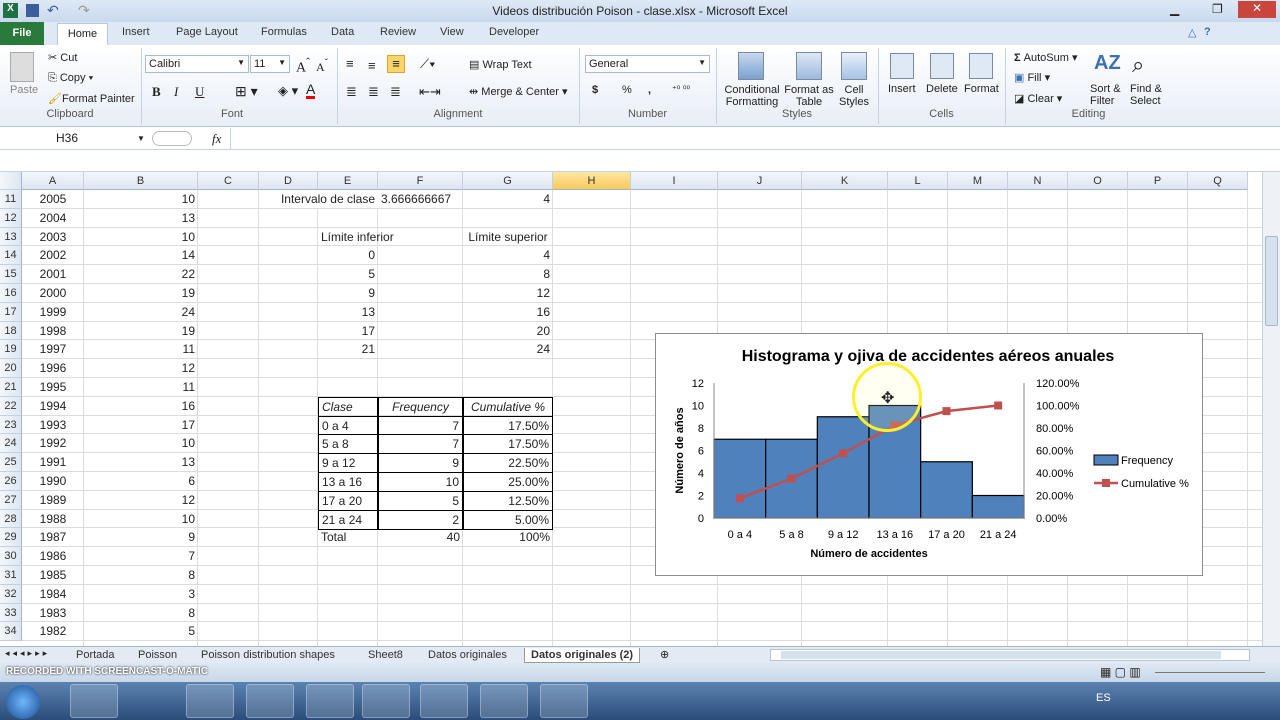 This screenshot has width=1280, height=720. What do you see at coordinates (330, 701) in the screenshot?
I see `taskbar-lync-icon` at bounding box center [330, 701].